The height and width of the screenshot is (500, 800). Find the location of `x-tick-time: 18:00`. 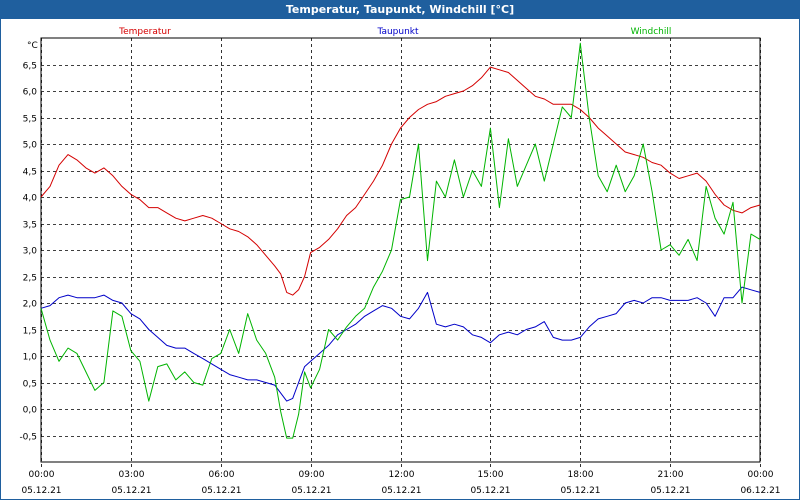

x-tick-time: 18:00 is located at coordinates (581, 475).